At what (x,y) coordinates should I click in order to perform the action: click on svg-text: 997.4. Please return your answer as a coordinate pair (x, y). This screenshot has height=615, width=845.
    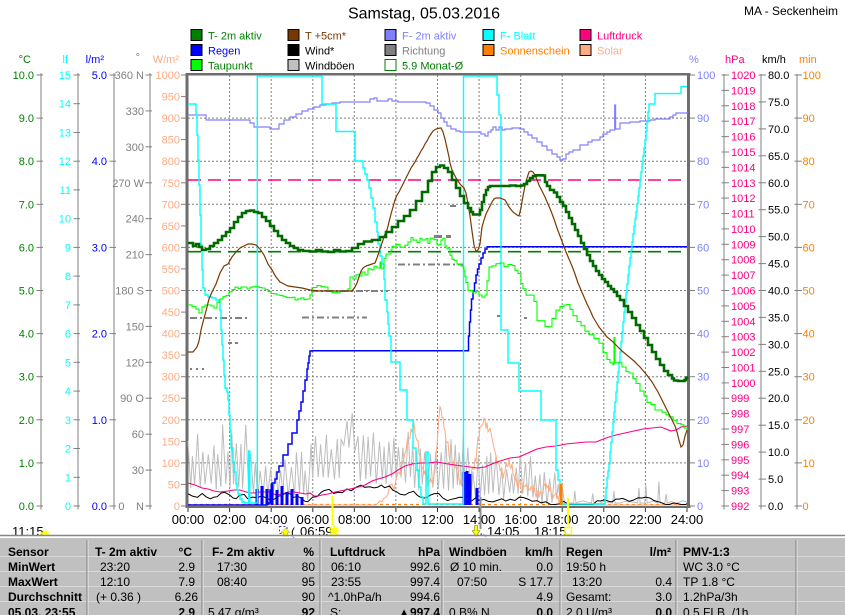
    Looking at the image, I should click on (425, 582).